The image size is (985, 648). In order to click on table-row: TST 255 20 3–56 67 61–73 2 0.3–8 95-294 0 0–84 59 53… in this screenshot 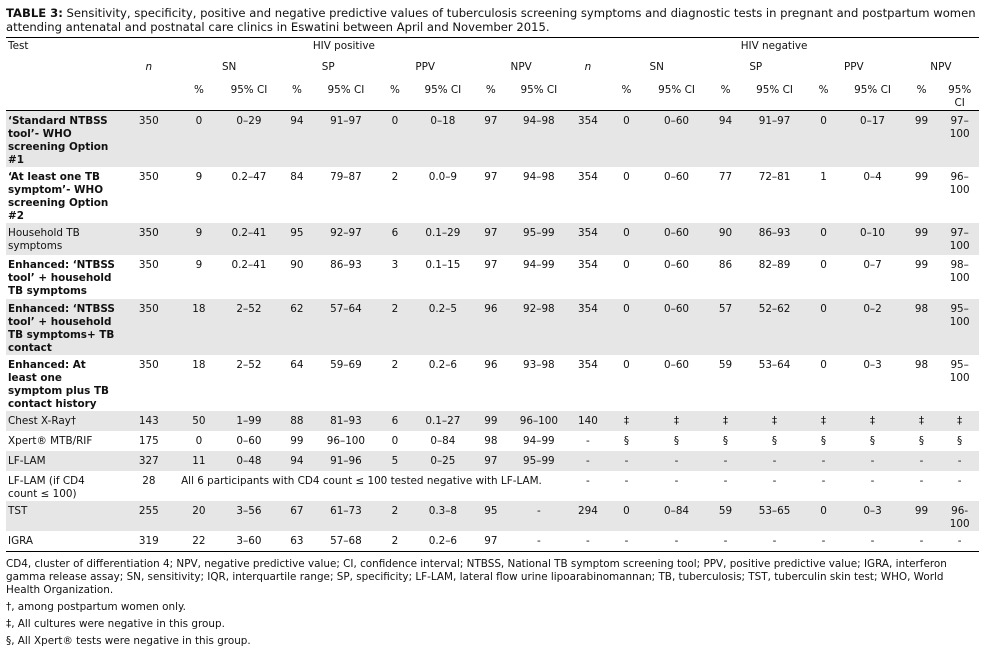, I will do `click(492, 516)`.